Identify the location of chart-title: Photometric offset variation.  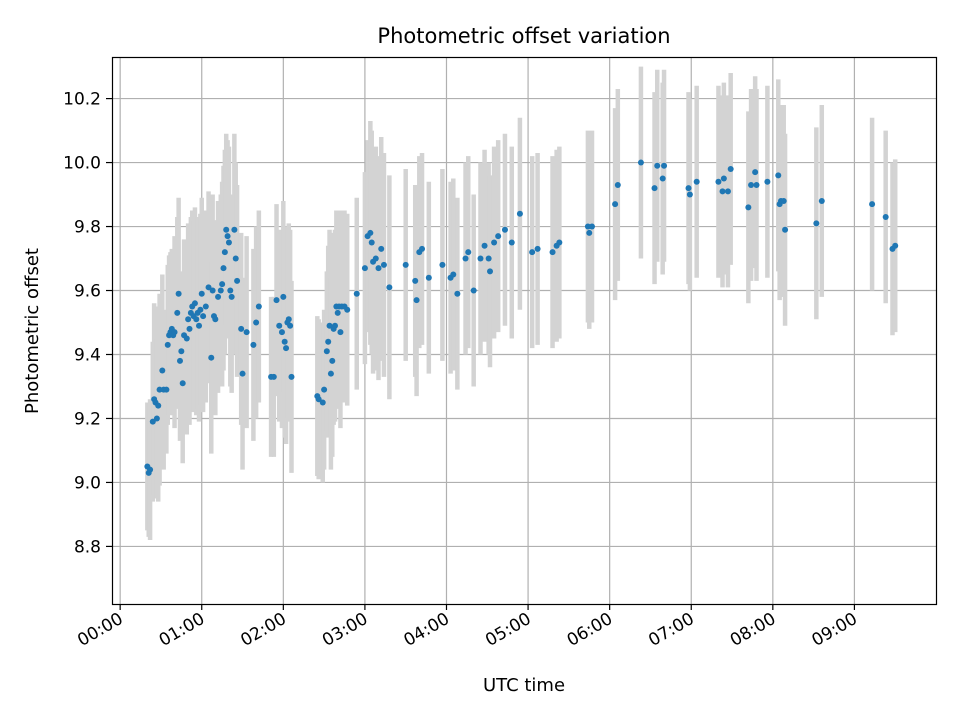
(523, 36).